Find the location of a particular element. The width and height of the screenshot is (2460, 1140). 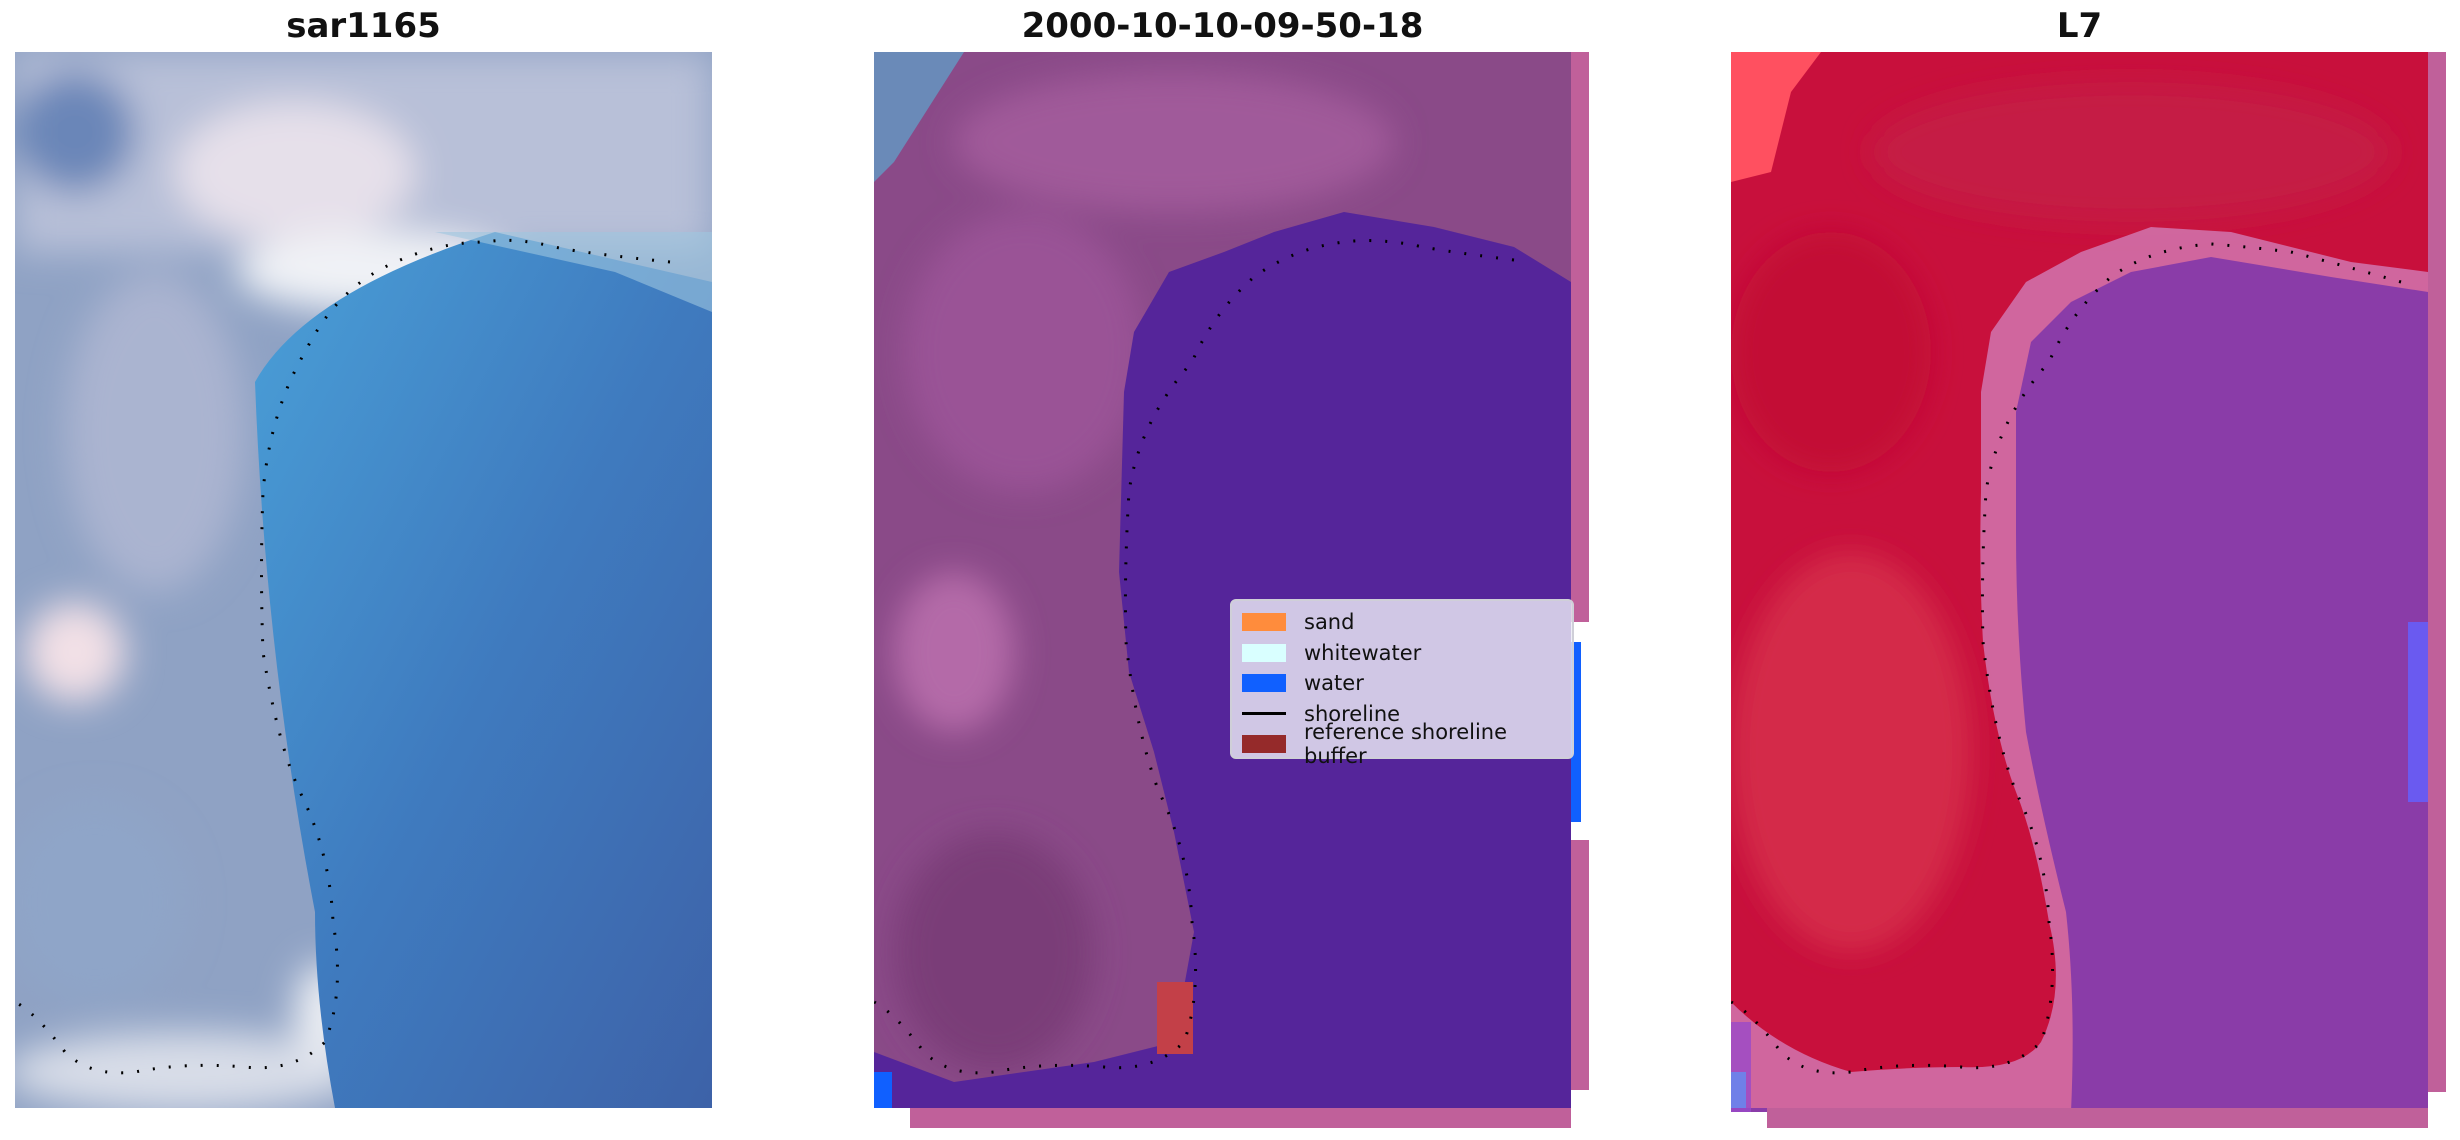

panel-title-rgb: sar1165 is located at coordinates (363, 26).